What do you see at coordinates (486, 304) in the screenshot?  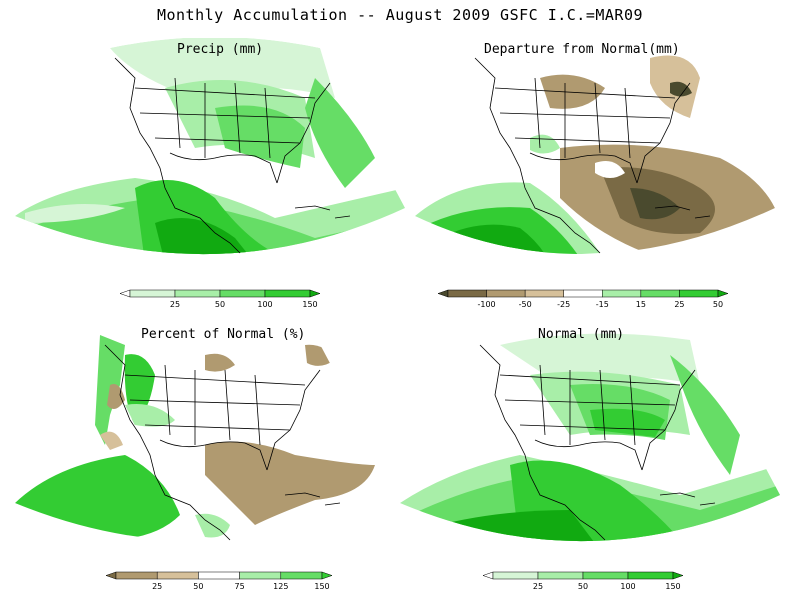 I see `departure-colorbar-tick-label: -100` at bounding box center [486, 304].